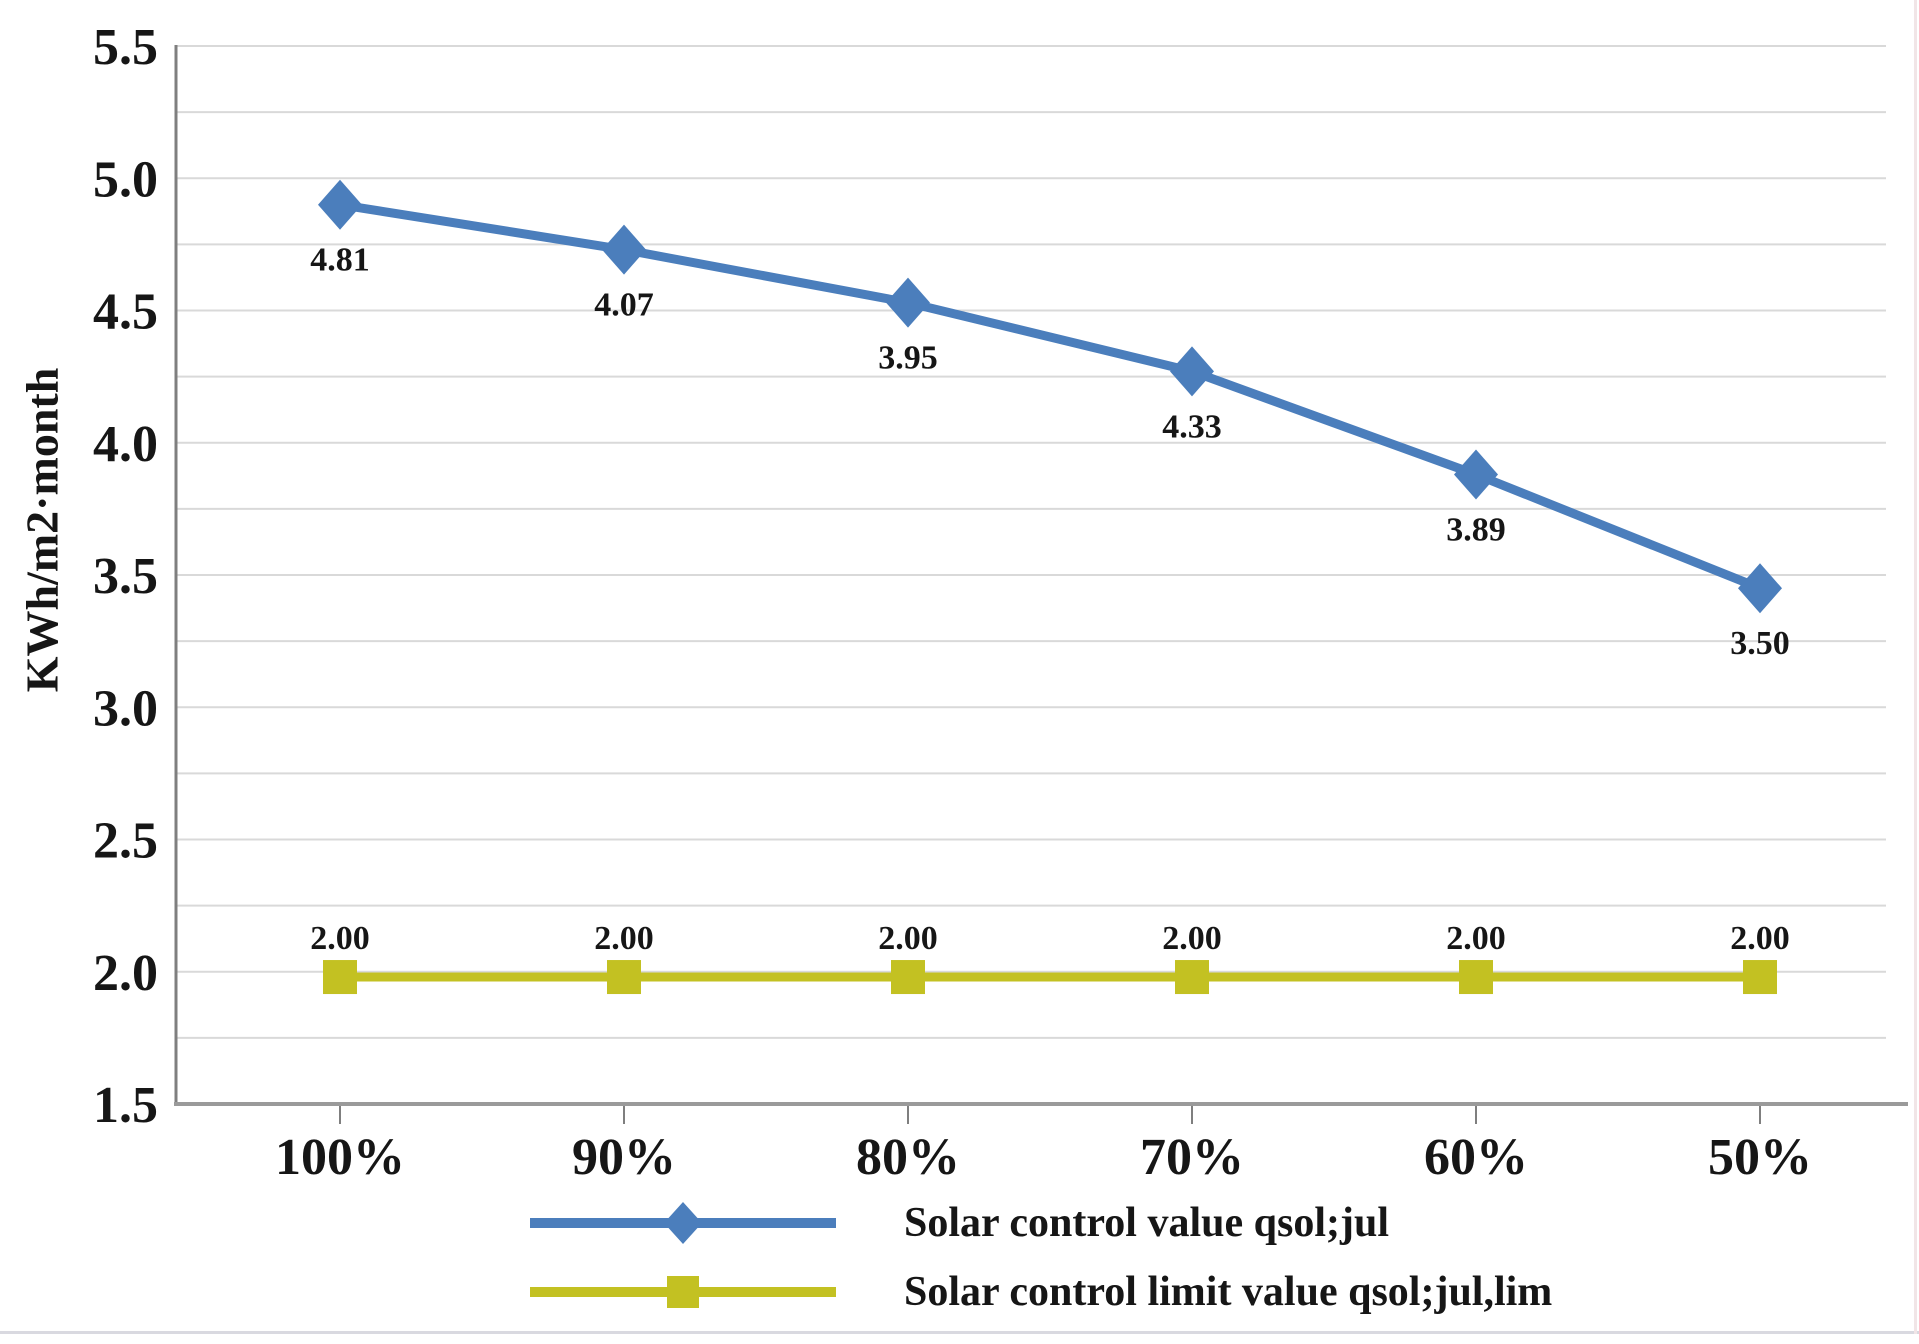 The height and width of the screenshot is (1344, 1919). Describe the element at coordinates (1228, 1292) in the screenshot. I see `legend-label-solar-control-limit: Solar control limit value qsol;jul,lim` at that location.